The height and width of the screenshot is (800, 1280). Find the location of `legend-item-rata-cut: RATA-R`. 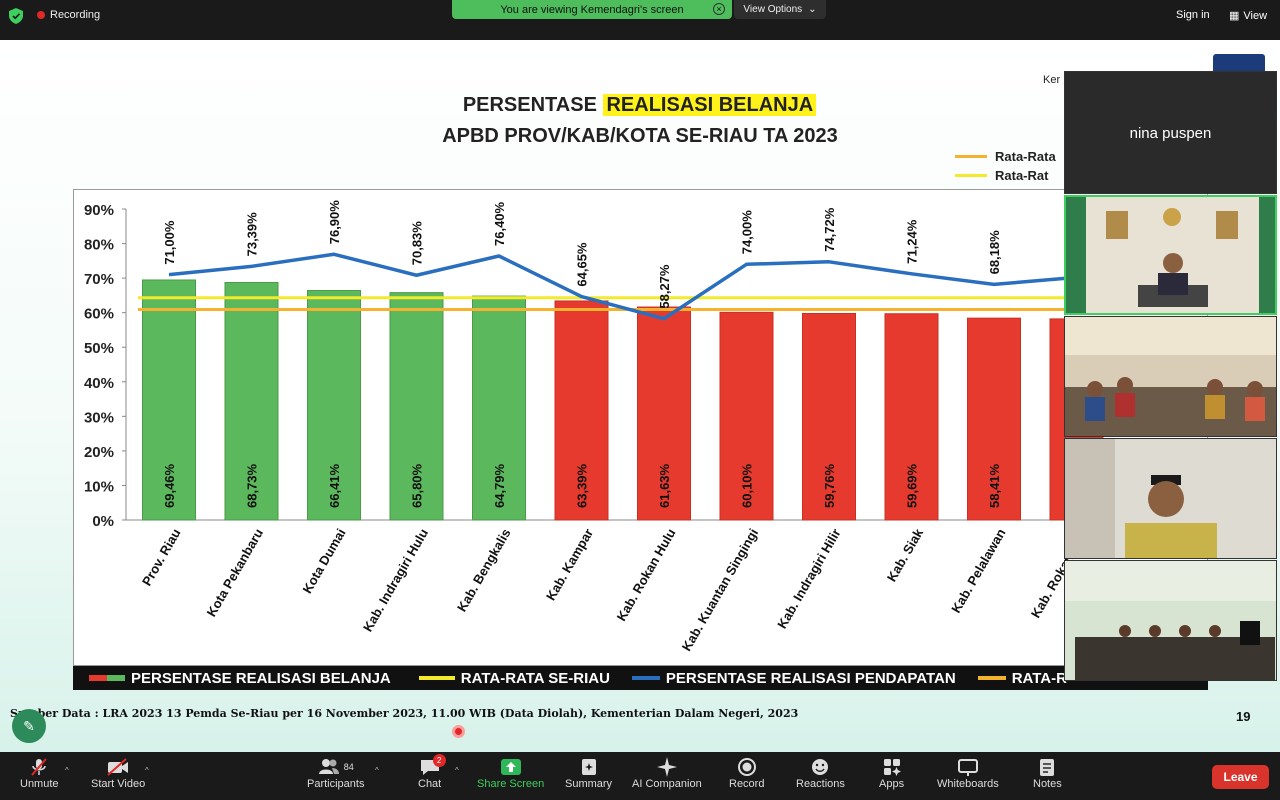

legend-item-rata-cut: RATA-R is located at coordinates (1022, 678).